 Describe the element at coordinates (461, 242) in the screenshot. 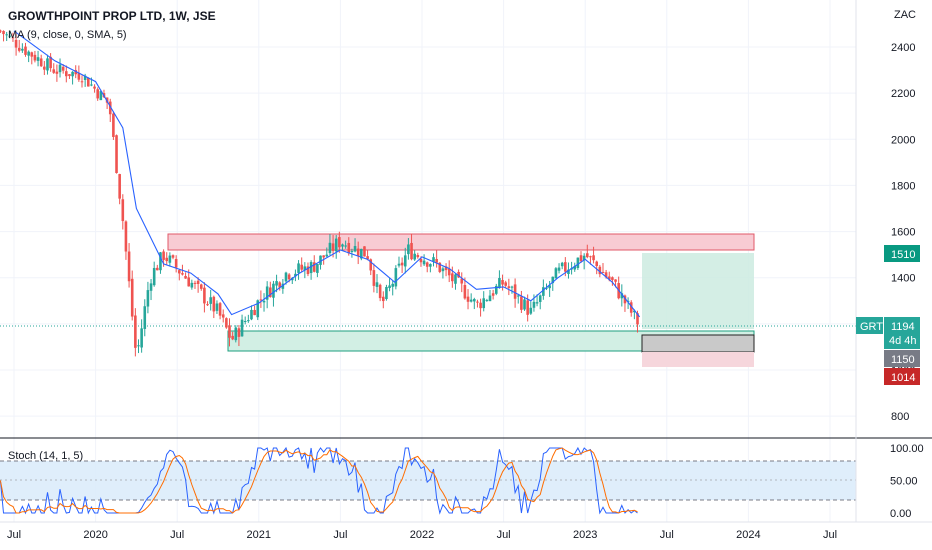

I see `resistance-zone` at that location.